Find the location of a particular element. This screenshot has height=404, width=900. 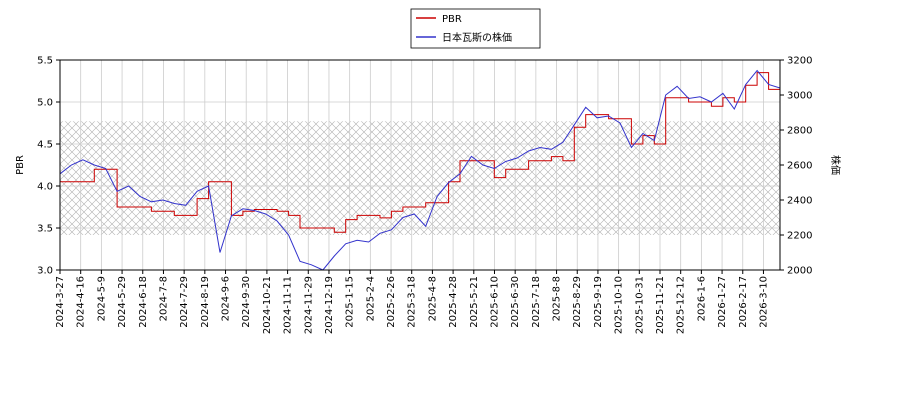

x-tick-label: 2025-12-12 is located at coordinates (681, 305).